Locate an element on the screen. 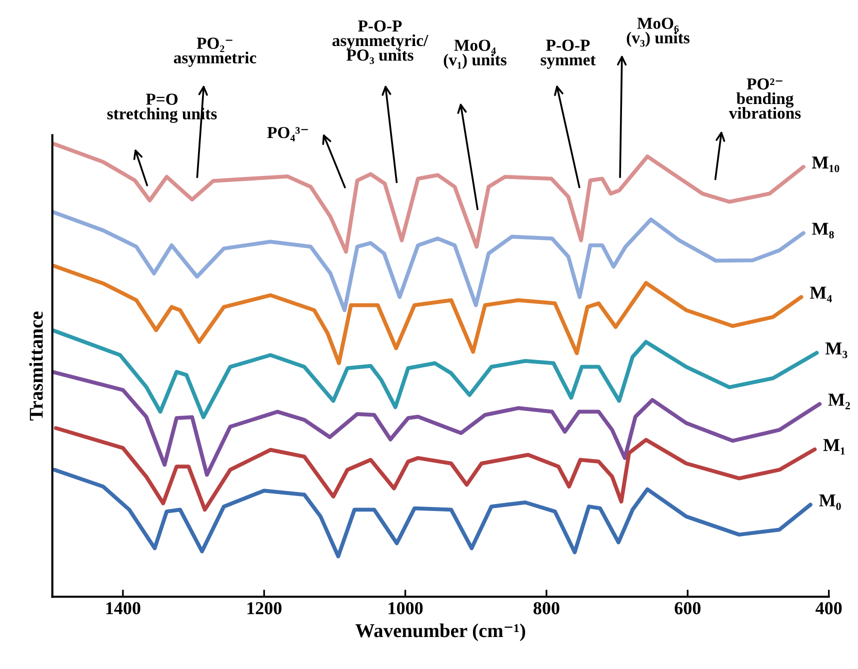 This screenshot has height=669, width=858. series-label: M₁₀ is located at coordinates (826, 164).